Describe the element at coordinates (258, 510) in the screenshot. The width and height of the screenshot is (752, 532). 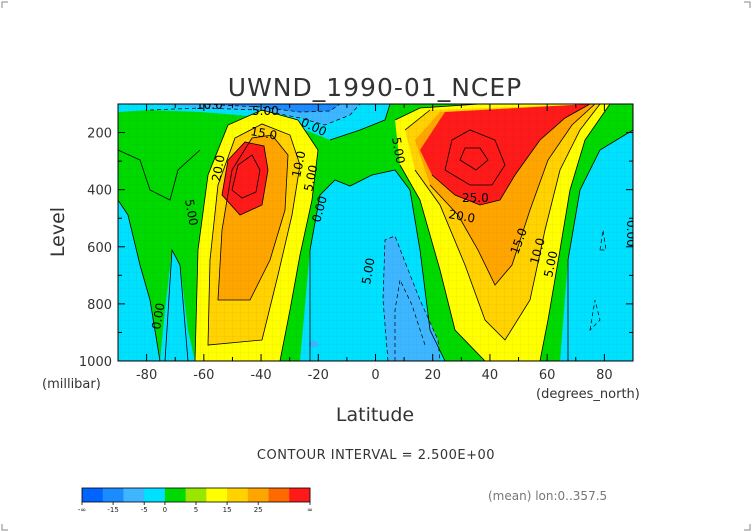
I see `colorbar-label: 25` at that location.